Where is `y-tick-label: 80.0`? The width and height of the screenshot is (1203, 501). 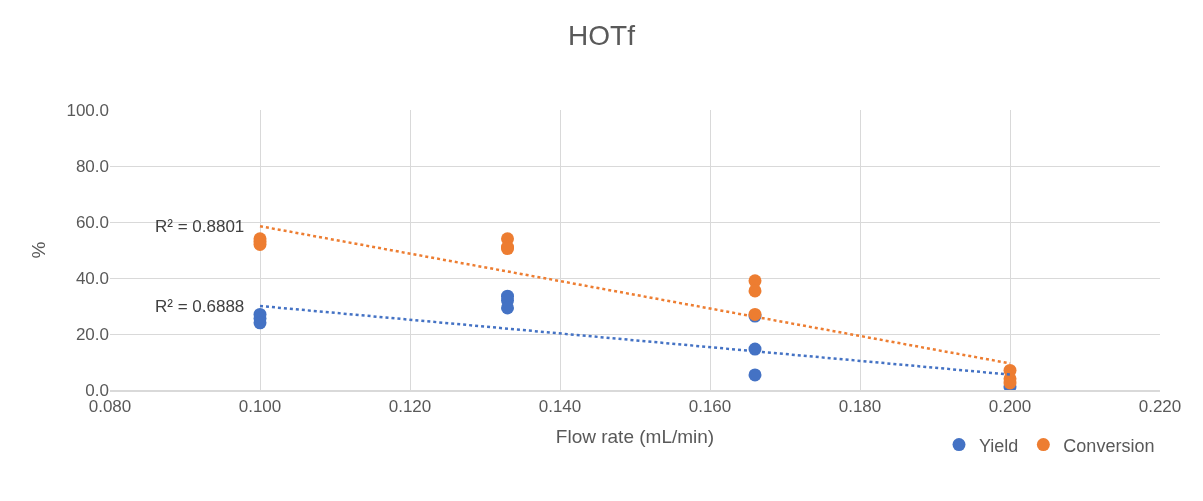
y-tick-label: 80.0 is located at coordinates (92, 166).